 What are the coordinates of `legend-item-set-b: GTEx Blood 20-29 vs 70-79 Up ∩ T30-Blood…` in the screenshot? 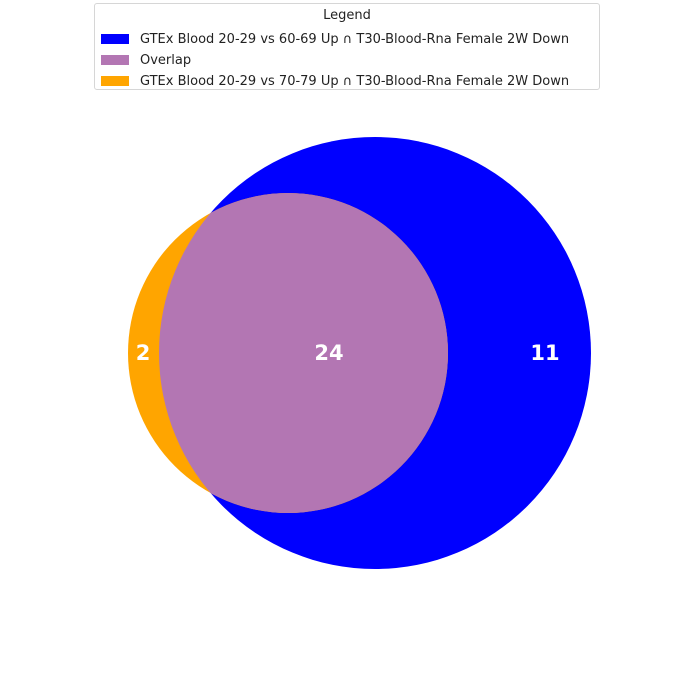 It's located at (335, 81).